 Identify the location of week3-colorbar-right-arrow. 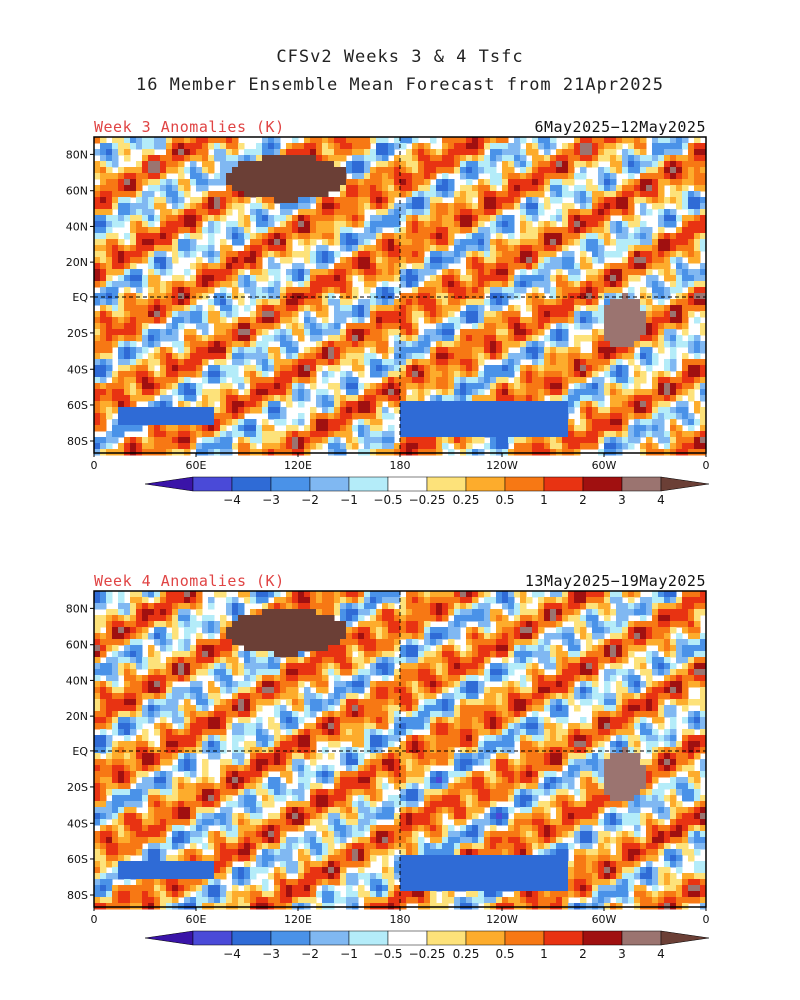
(685, 484).